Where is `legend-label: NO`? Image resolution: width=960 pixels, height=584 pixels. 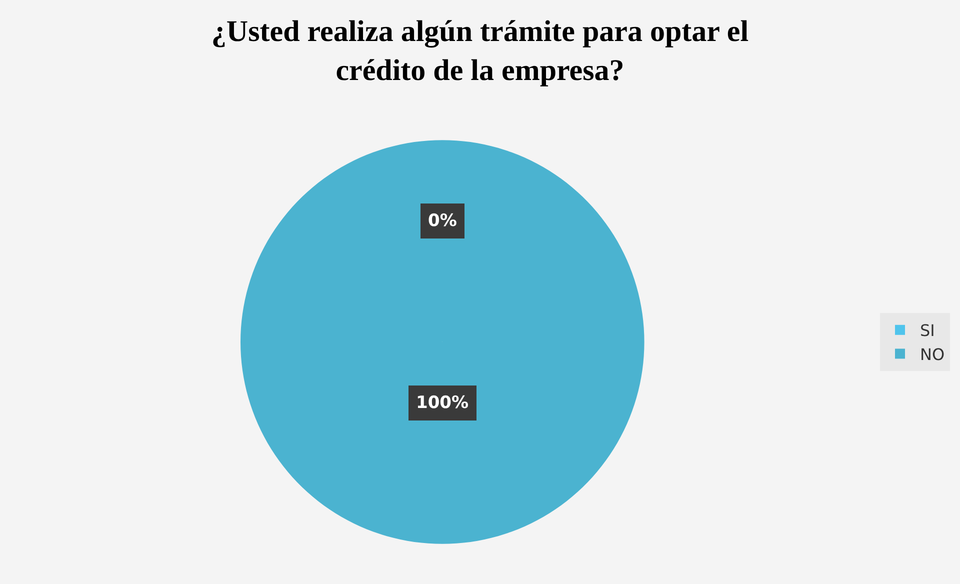 legend-label: NO is located at coordinates (932, 354).